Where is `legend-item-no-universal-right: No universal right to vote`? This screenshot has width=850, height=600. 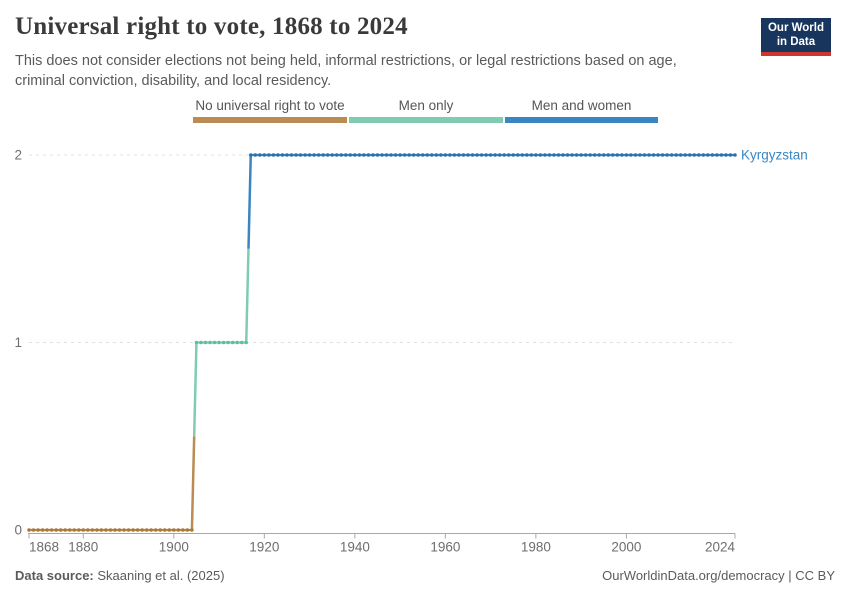
legend-item-no-universal-right: No universal right to vote is located at coordinates (270, 110).